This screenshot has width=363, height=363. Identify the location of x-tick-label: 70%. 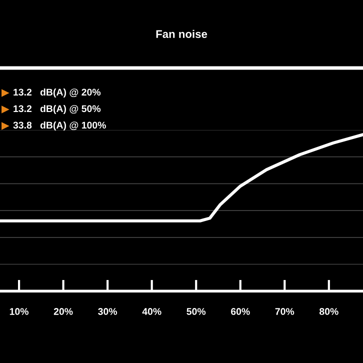
(284, 311).